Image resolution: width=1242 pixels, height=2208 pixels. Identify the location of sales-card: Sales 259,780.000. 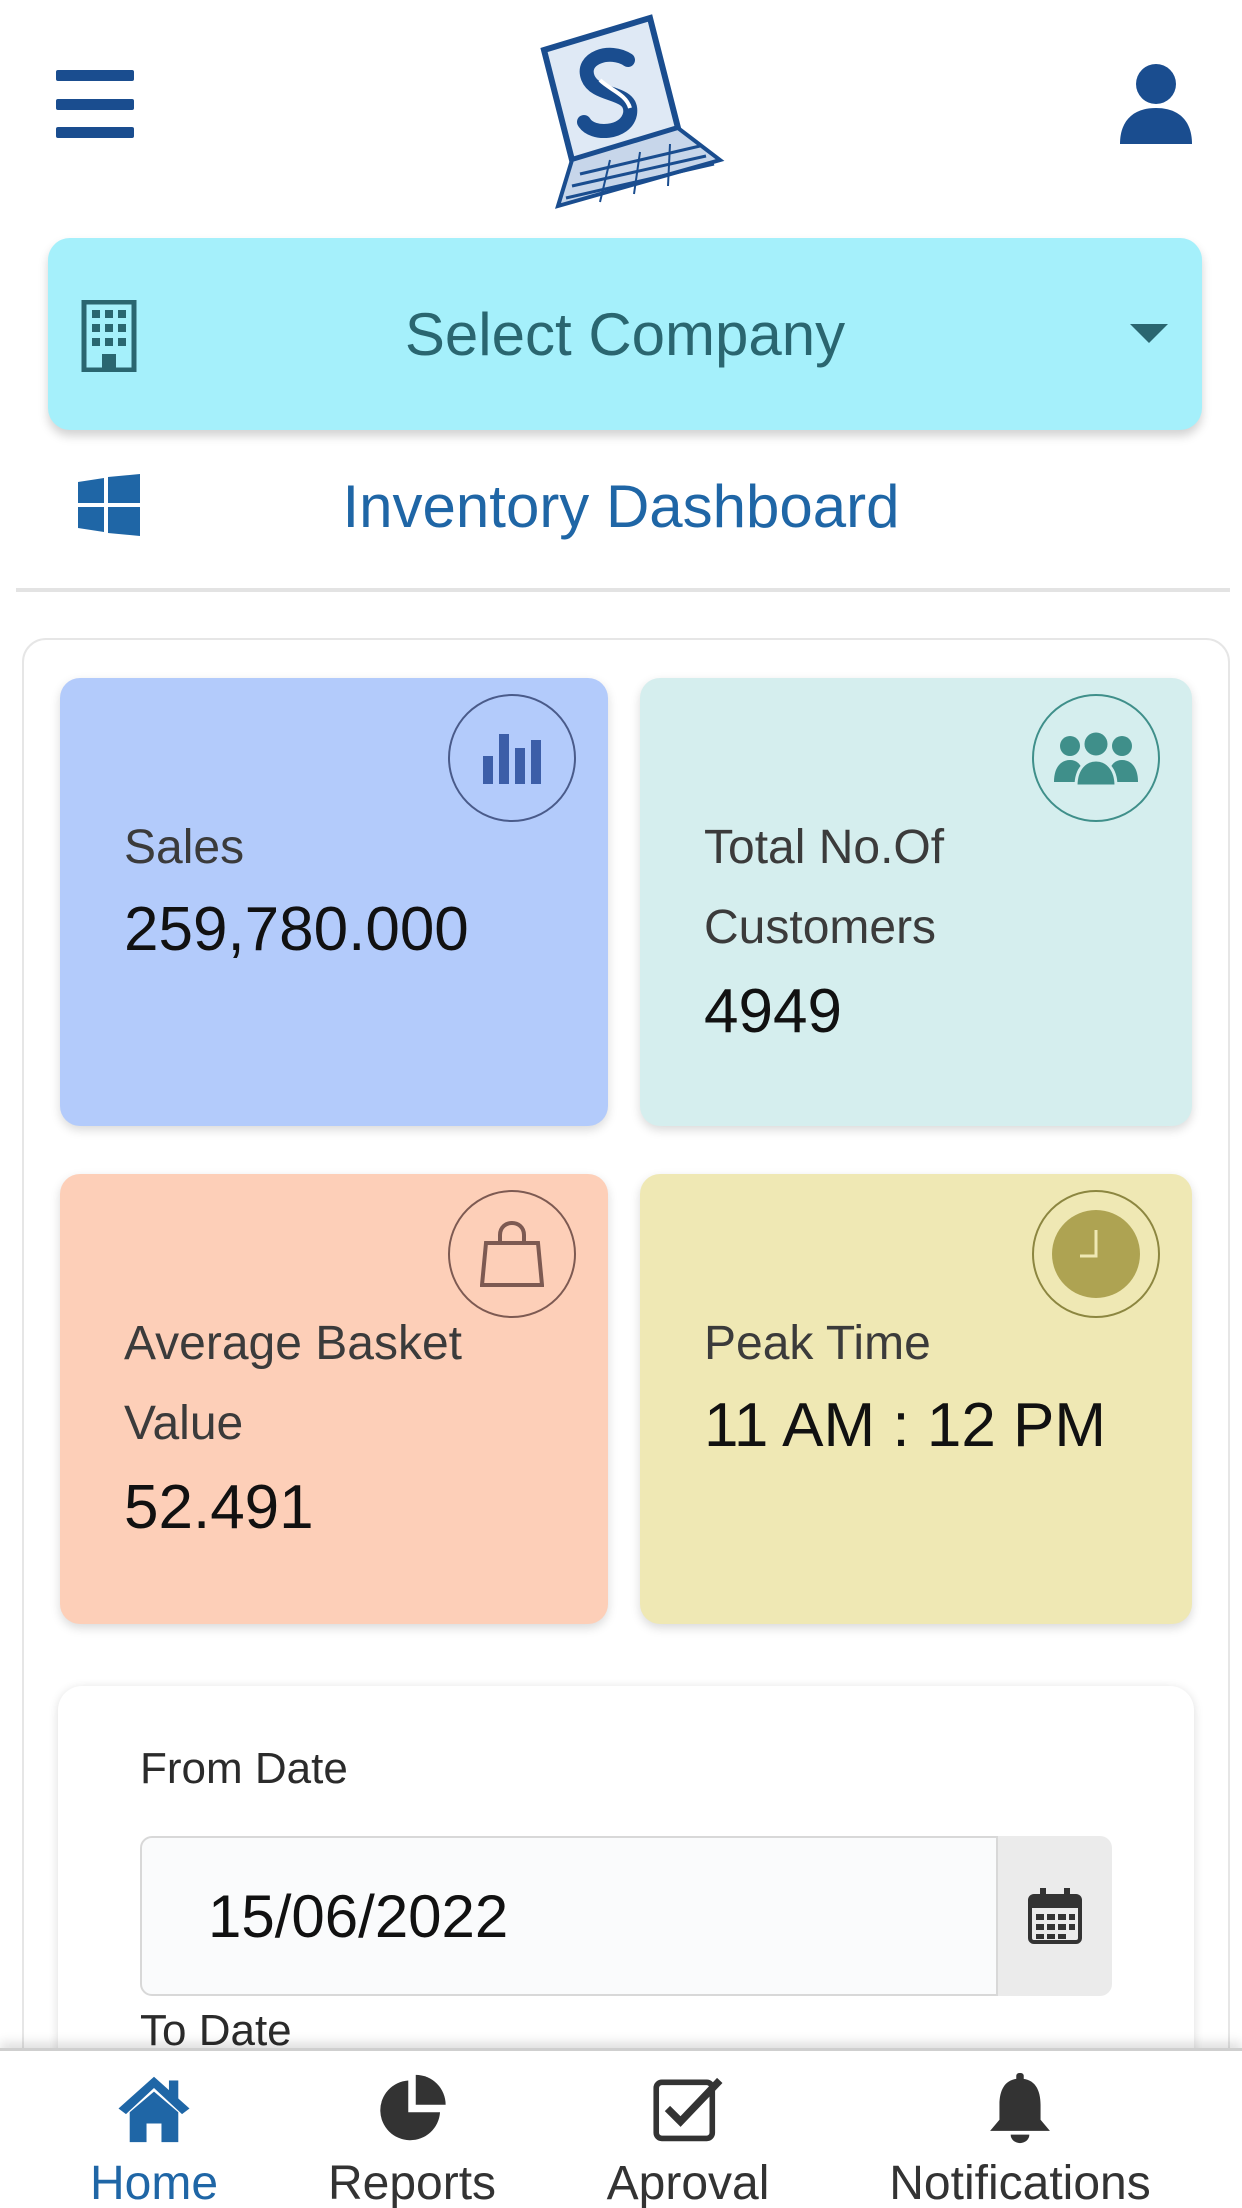
(334, 902).